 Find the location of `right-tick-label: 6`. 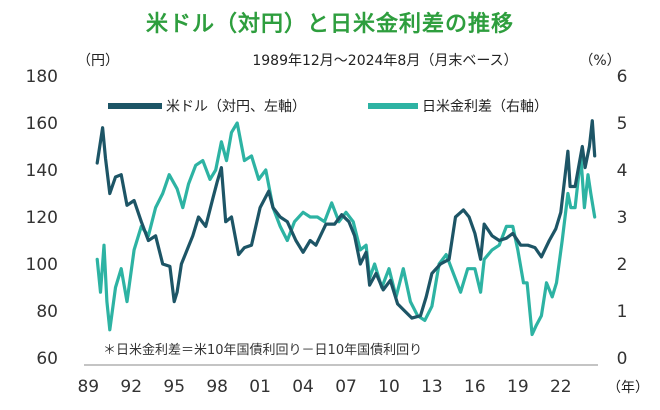

right-tick-label: 6 is located at coordinates (622, 77).